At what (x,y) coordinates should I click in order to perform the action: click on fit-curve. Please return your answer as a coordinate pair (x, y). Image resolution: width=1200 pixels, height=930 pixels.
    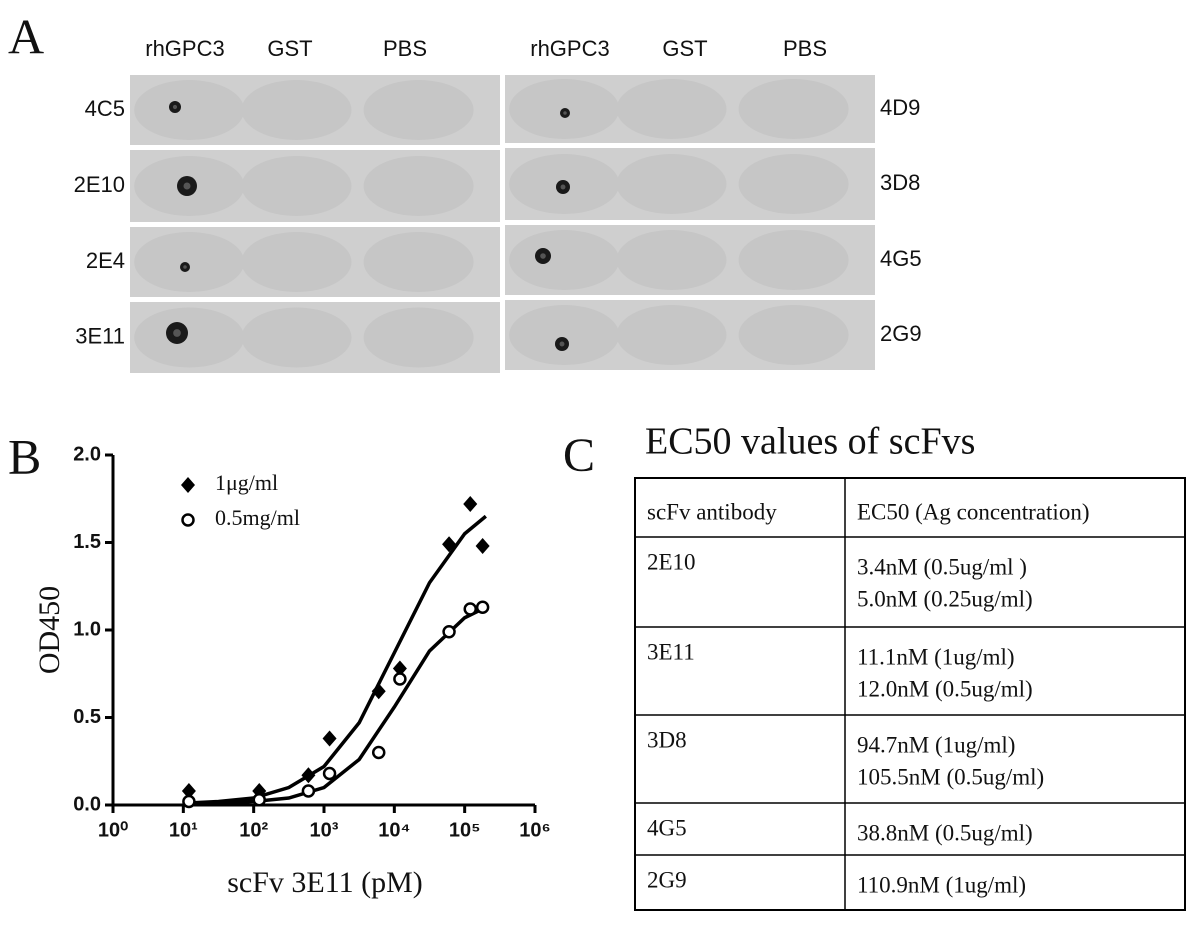
    Looking at the image, I should click on (335, 659).